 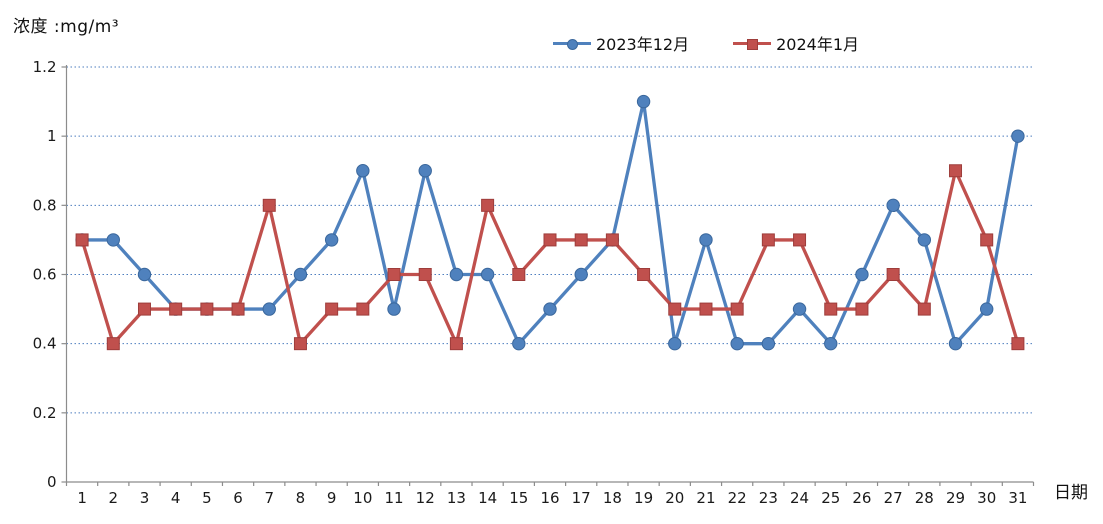 I want to click on x-tick-label-29: 29, so click(x=955, y=498).